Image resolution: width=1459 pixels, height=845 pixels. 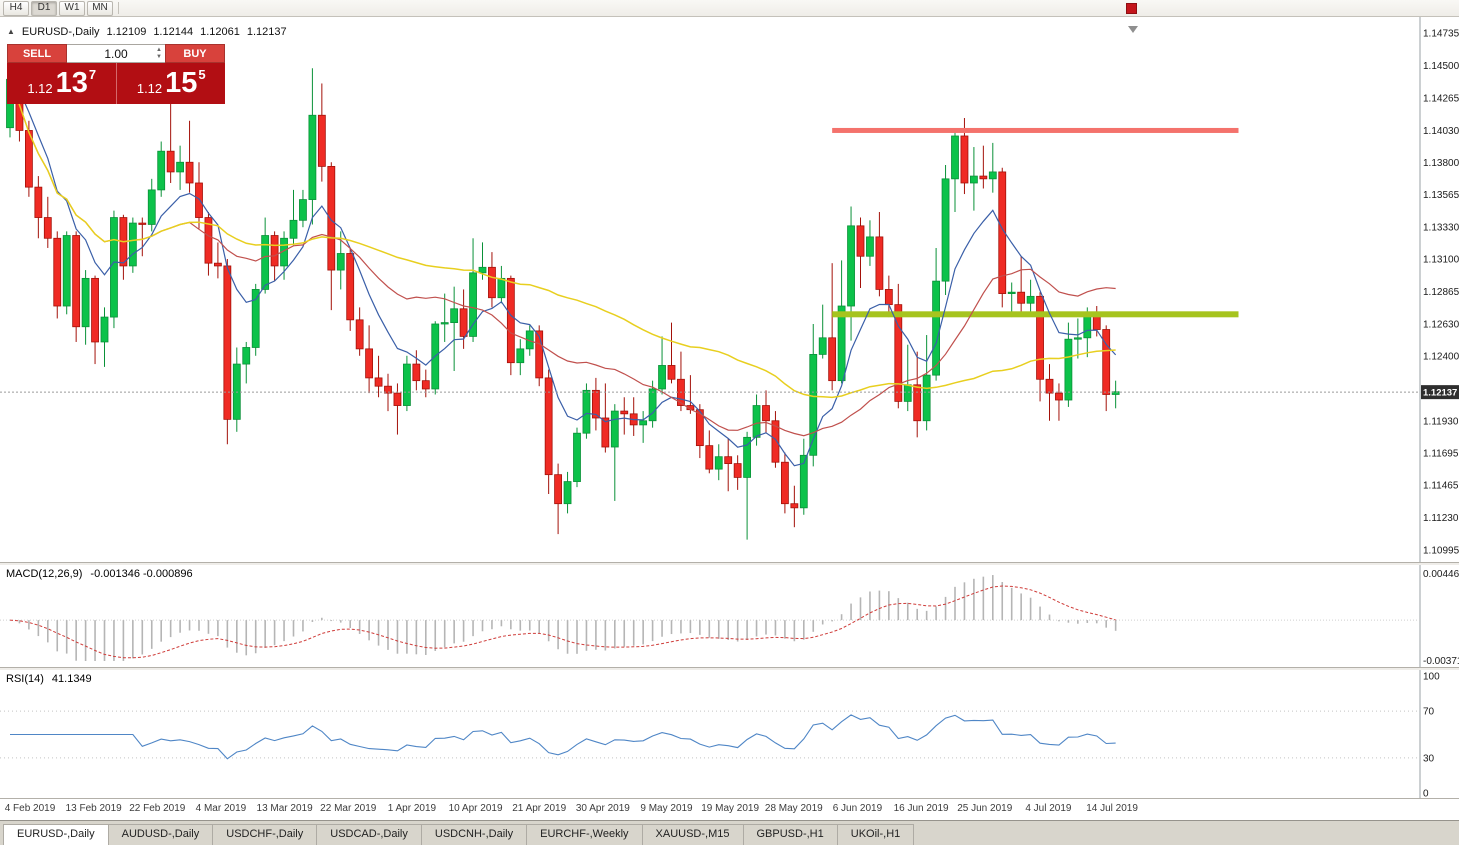 What do you see at coordinates (92, 74) in the screenshot?
I see `bid-pipette: 7` at bounding box center [92, 74].